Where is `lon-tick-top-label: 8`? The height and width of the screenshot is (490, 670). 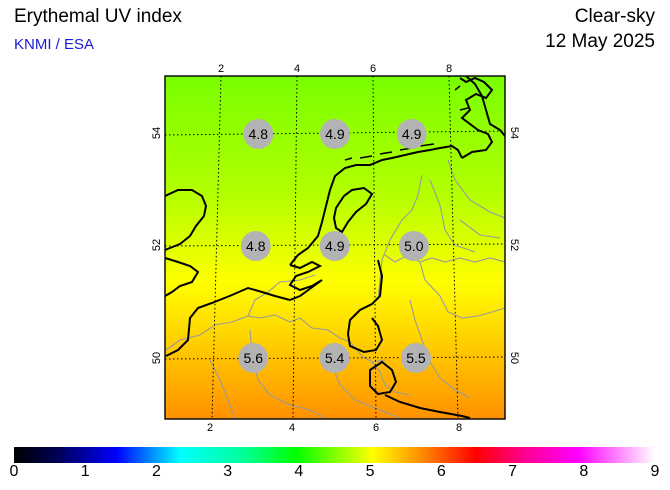
lon-tick-top-label: 8 is located at coordinates (449, 69).